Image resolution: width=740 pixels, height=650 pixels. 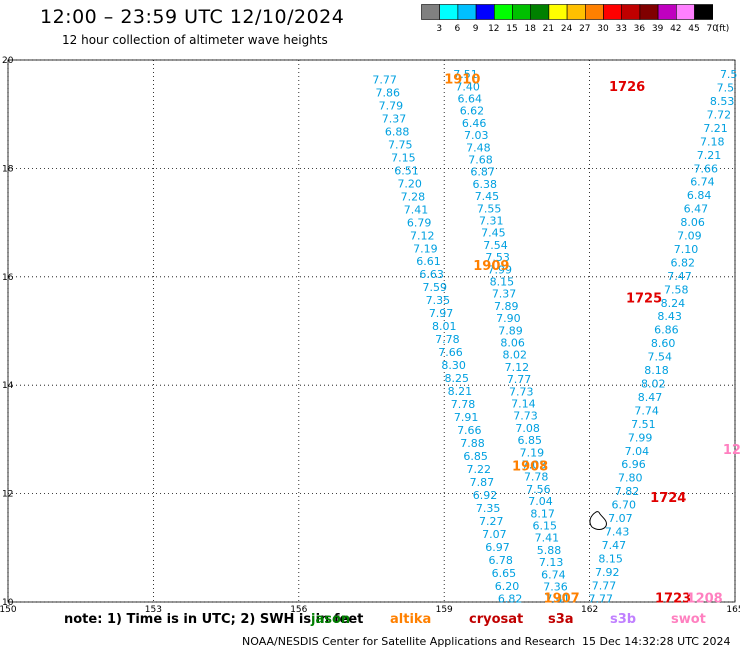 What do you see at coordinates (679, 276) in the screenshot?
I see `wave-height-value: 7.47` at bounding box center [679, 276].